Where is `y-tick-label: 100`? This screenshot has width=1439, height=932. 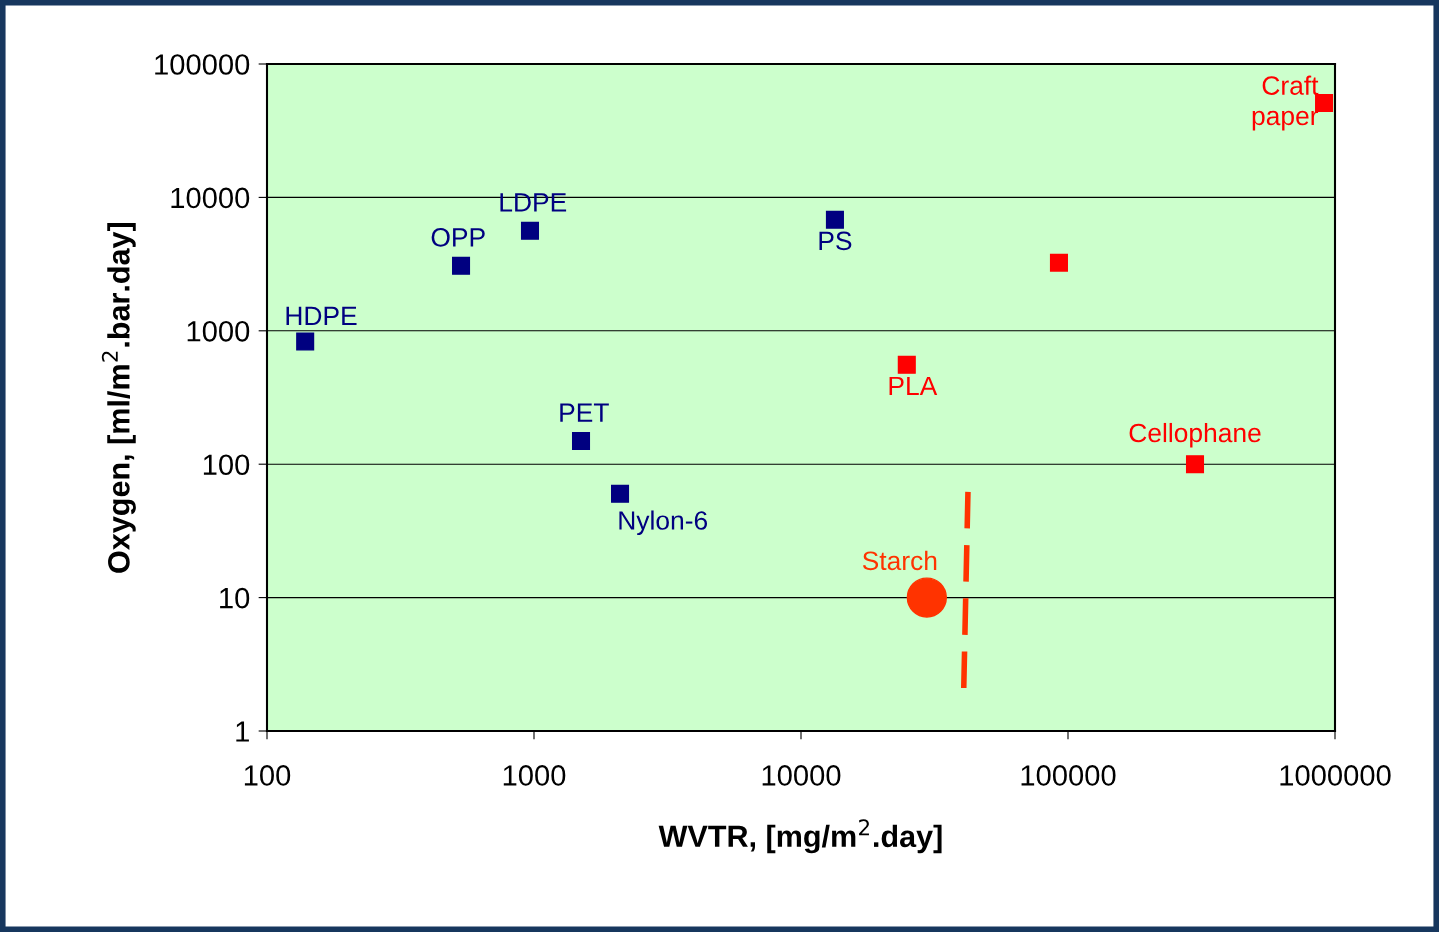
y-tick-label: 100 is located at coordinates (226, 465).